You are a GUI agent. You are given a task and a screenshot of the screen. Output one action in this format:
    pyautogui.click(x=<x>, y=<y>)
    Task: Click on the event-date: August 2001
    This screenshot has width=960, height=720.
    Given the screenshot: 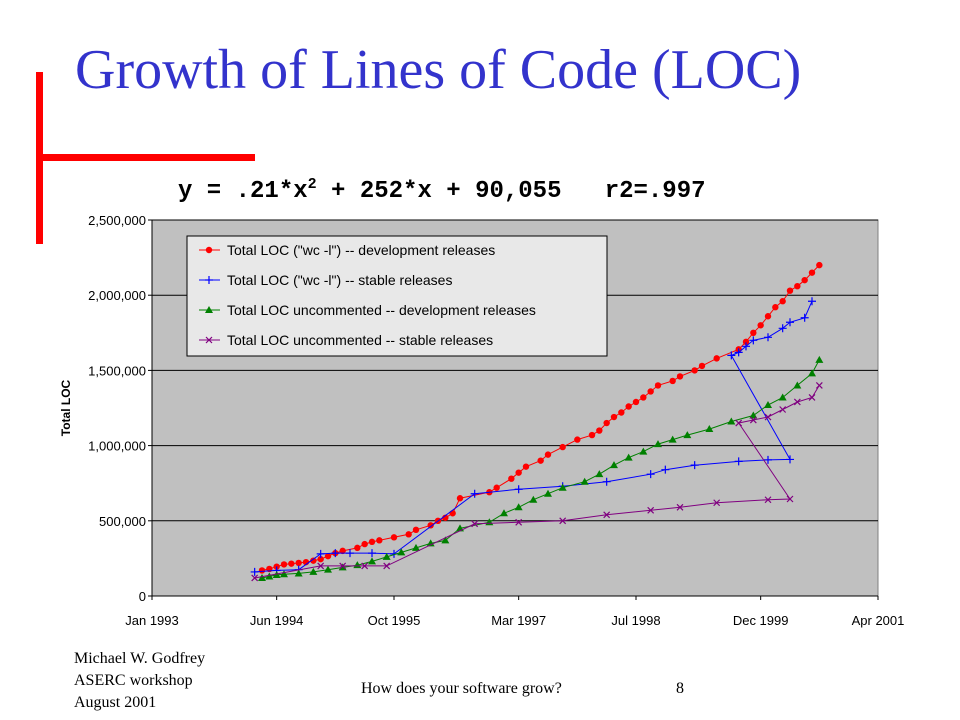 What is the action you would take?
    pyautogui.click(x=115, y=702)
    